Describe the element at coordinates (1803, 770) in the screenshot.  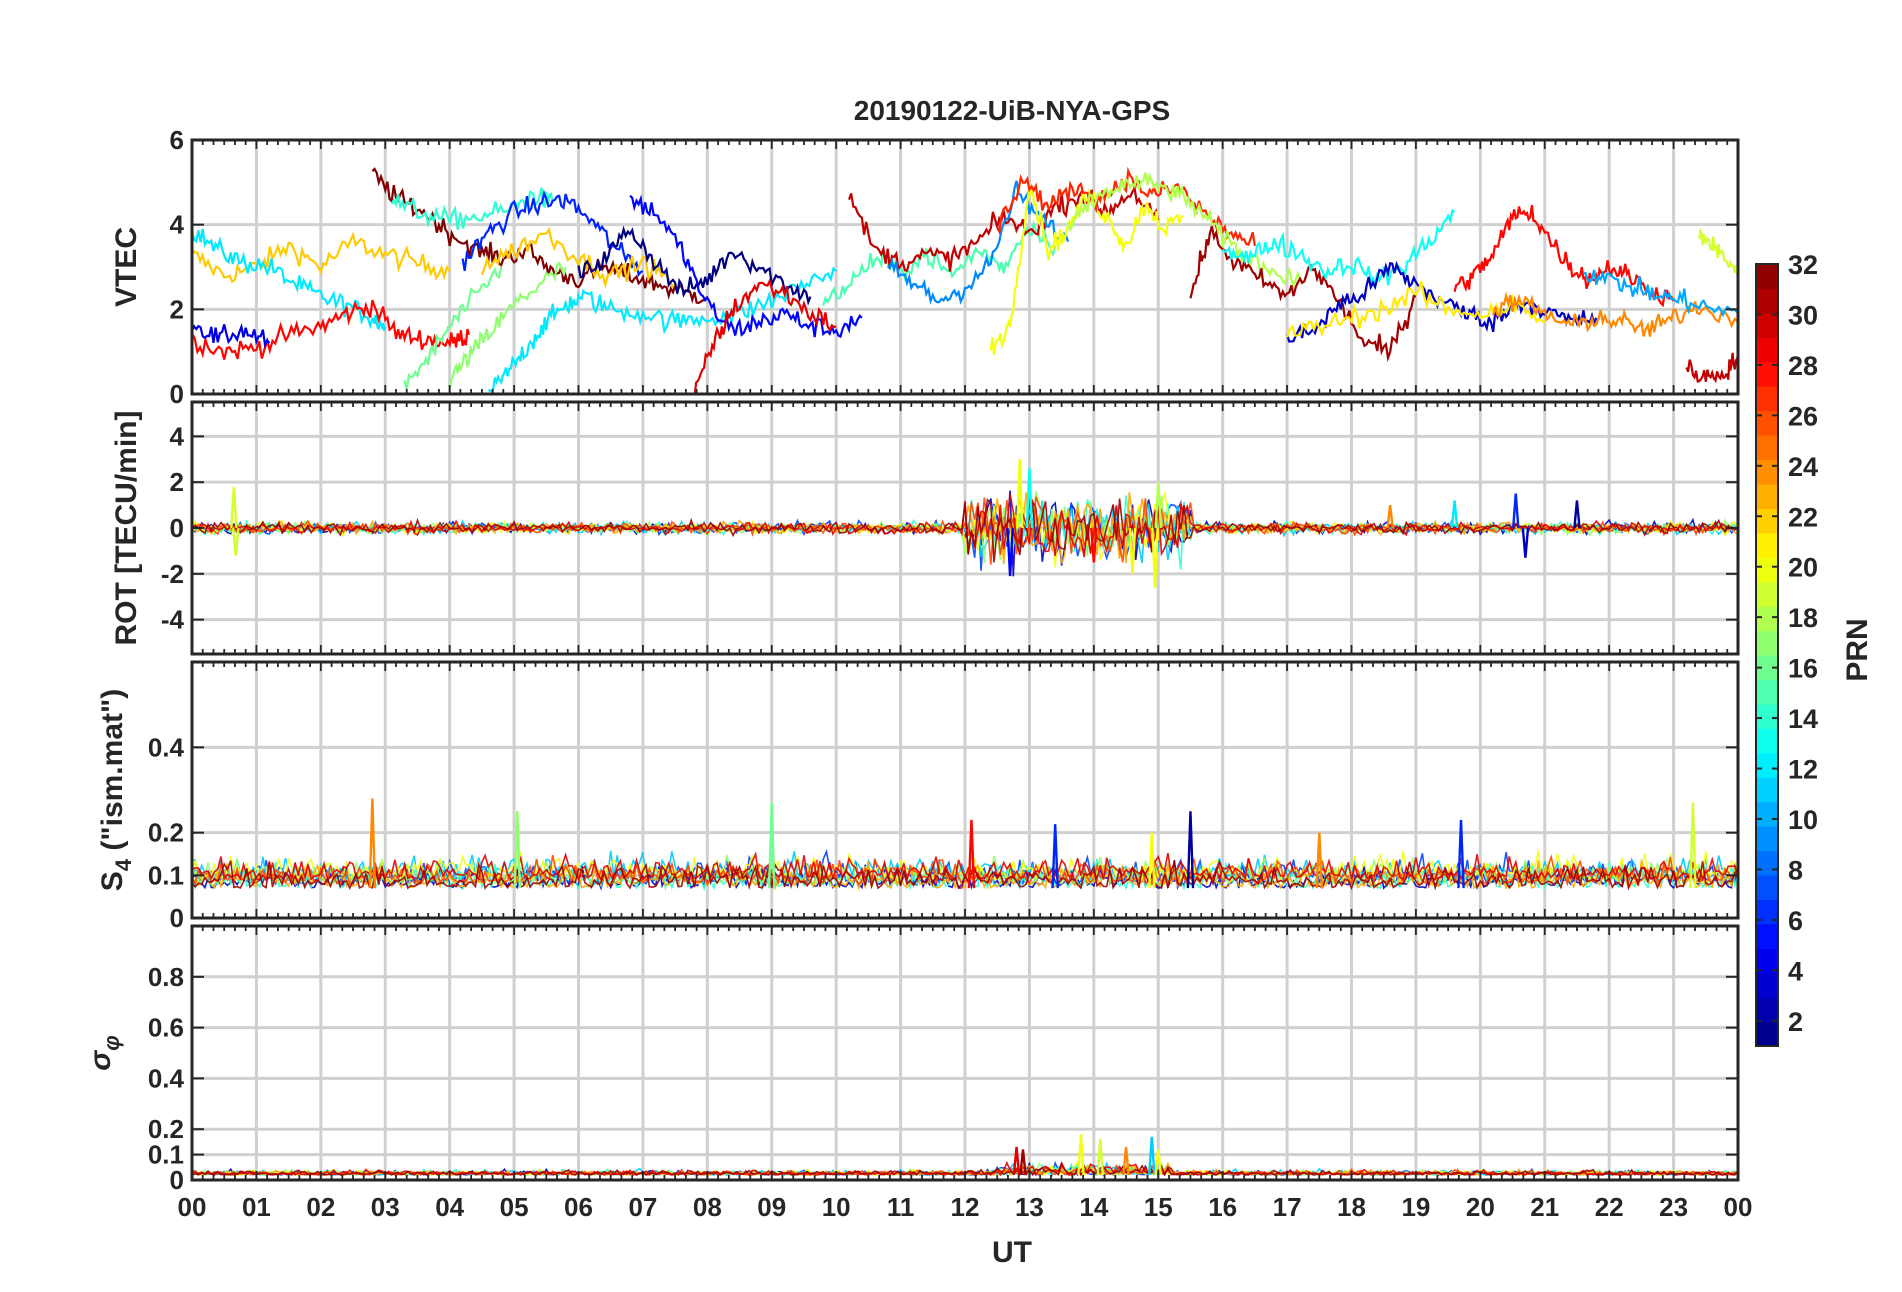
I see `colorbar-tick-label: 12` at that location.